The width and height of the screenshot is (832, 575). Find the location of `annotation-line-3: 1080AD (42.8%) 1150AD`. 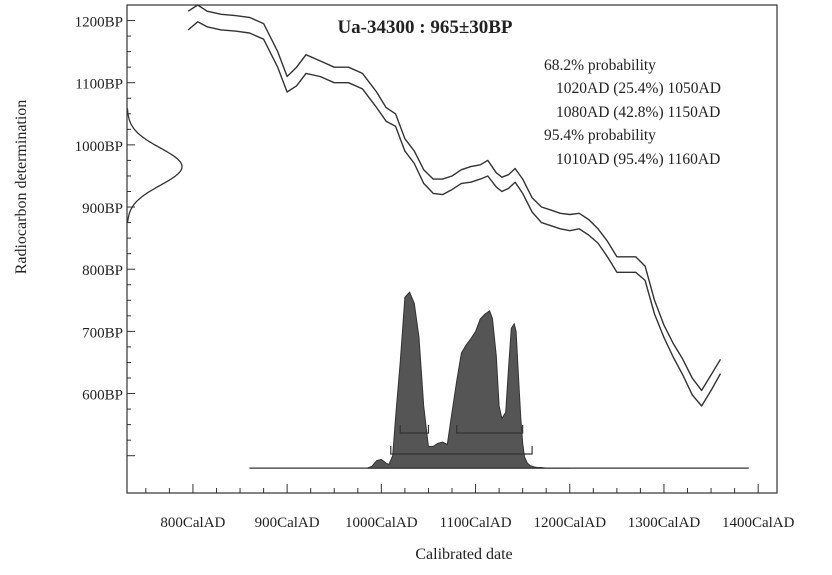

annotation-line-3: 1080AD (42.8%) 1150AD is located at coordinates (638, 112).